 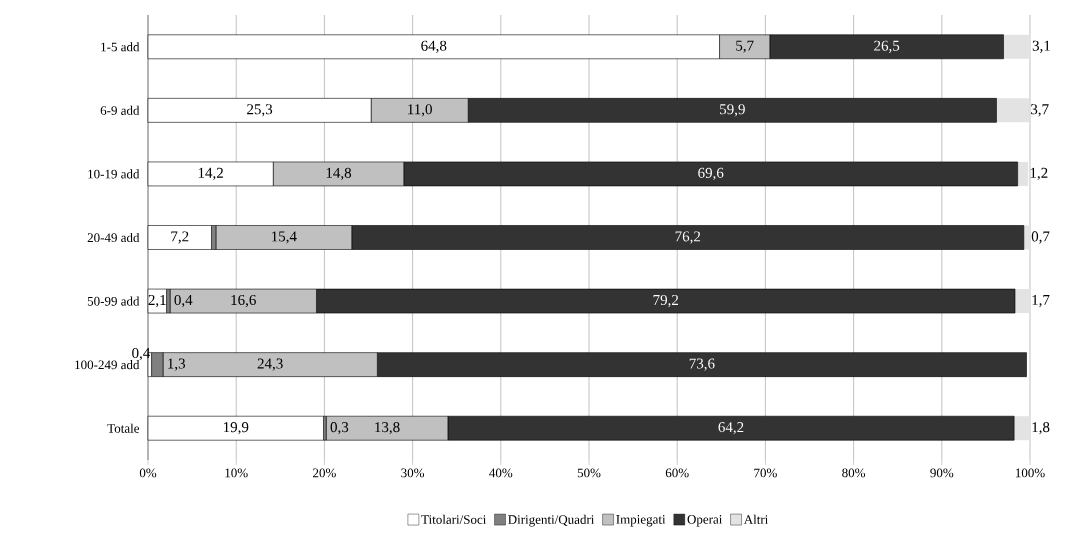 I want to click on y-tick-label: 100-249 add, so click(x=107, y=365).